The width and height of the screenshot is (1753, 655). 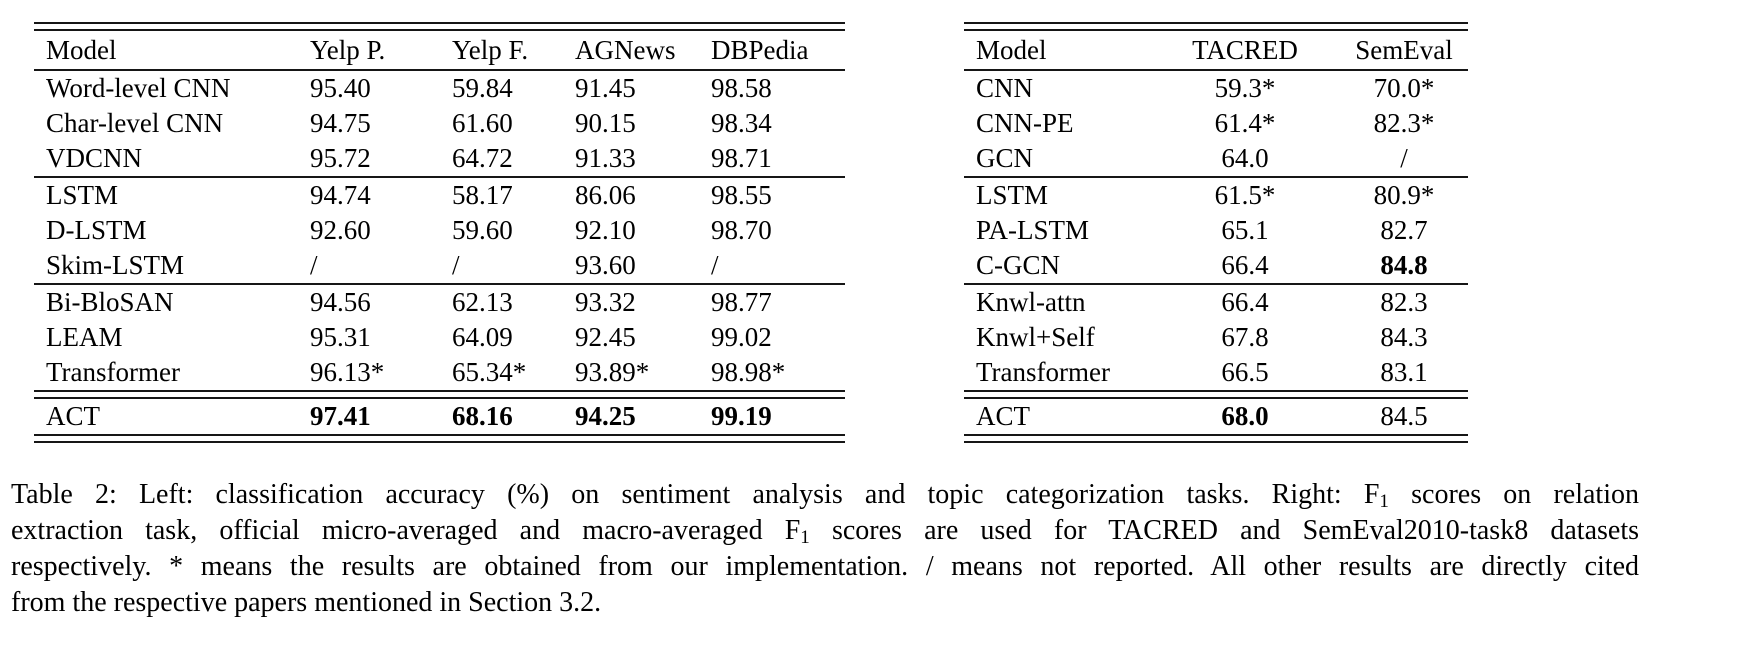 I want to click on value-cell: 64.0, so click(x=1245, y=158).